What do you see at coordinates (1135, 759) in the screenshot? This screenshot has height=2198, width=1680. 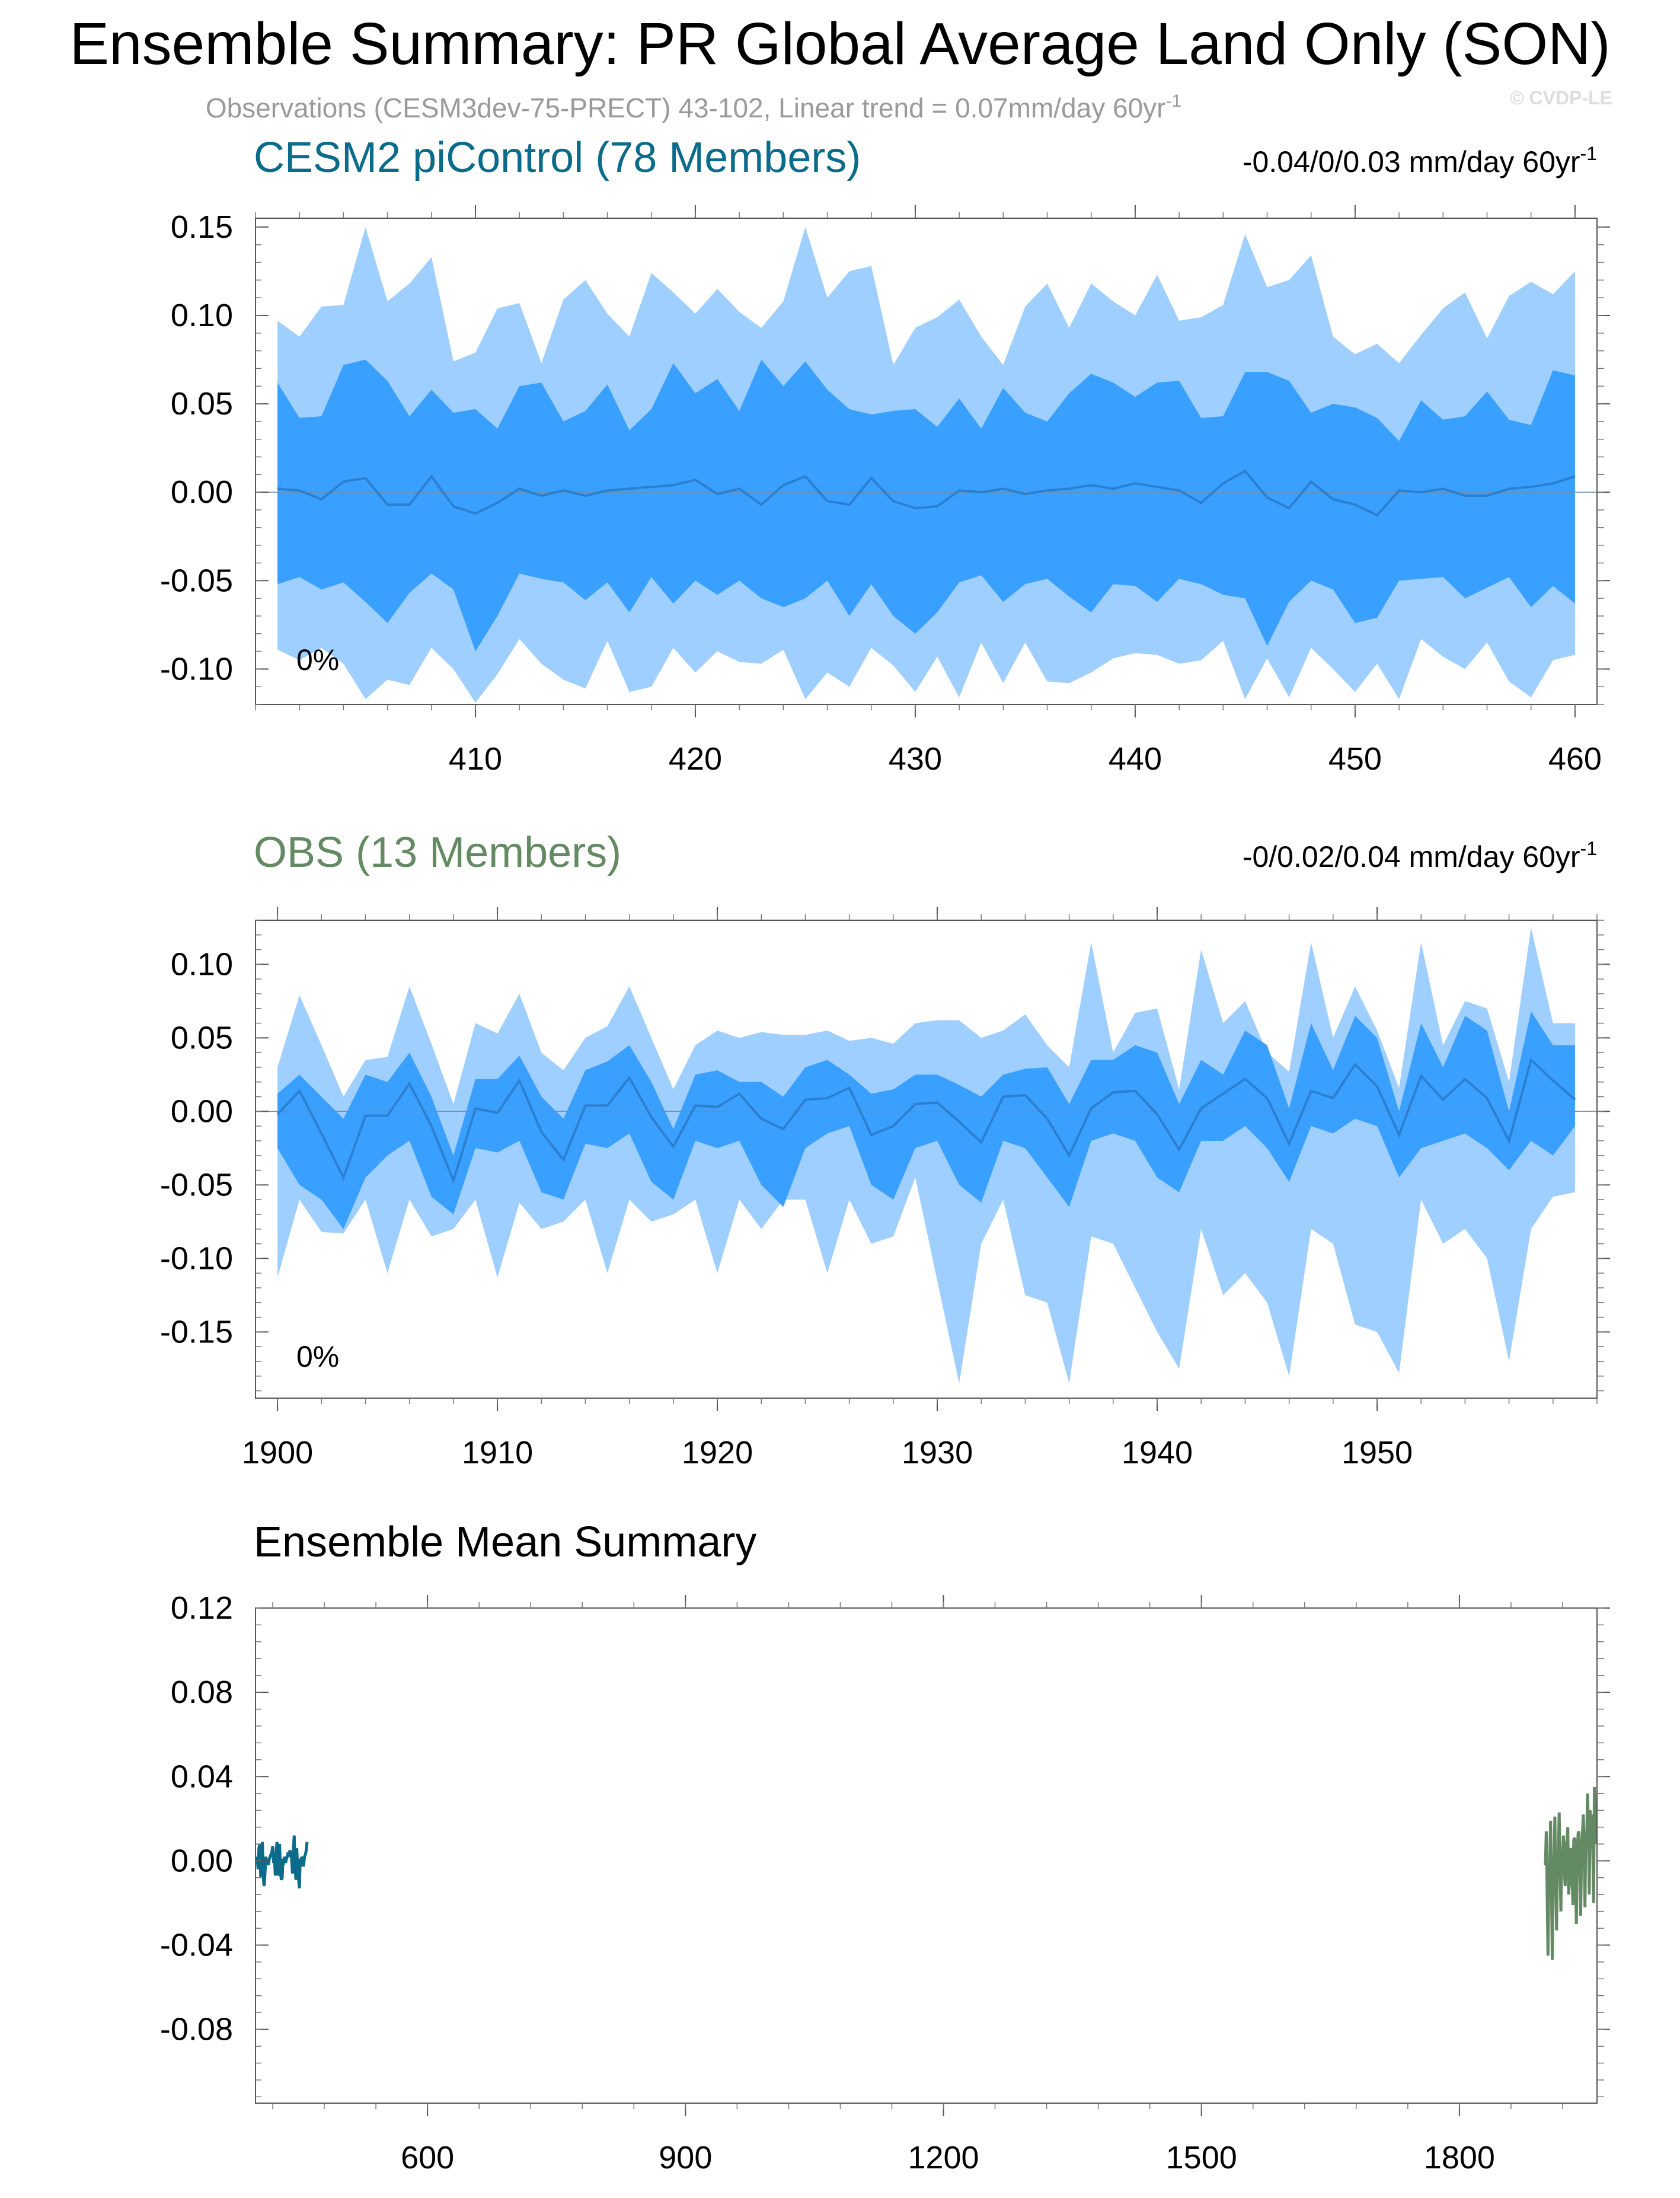 I see `cesm-xtick-label: 440` at bounding box center [1135, 759].